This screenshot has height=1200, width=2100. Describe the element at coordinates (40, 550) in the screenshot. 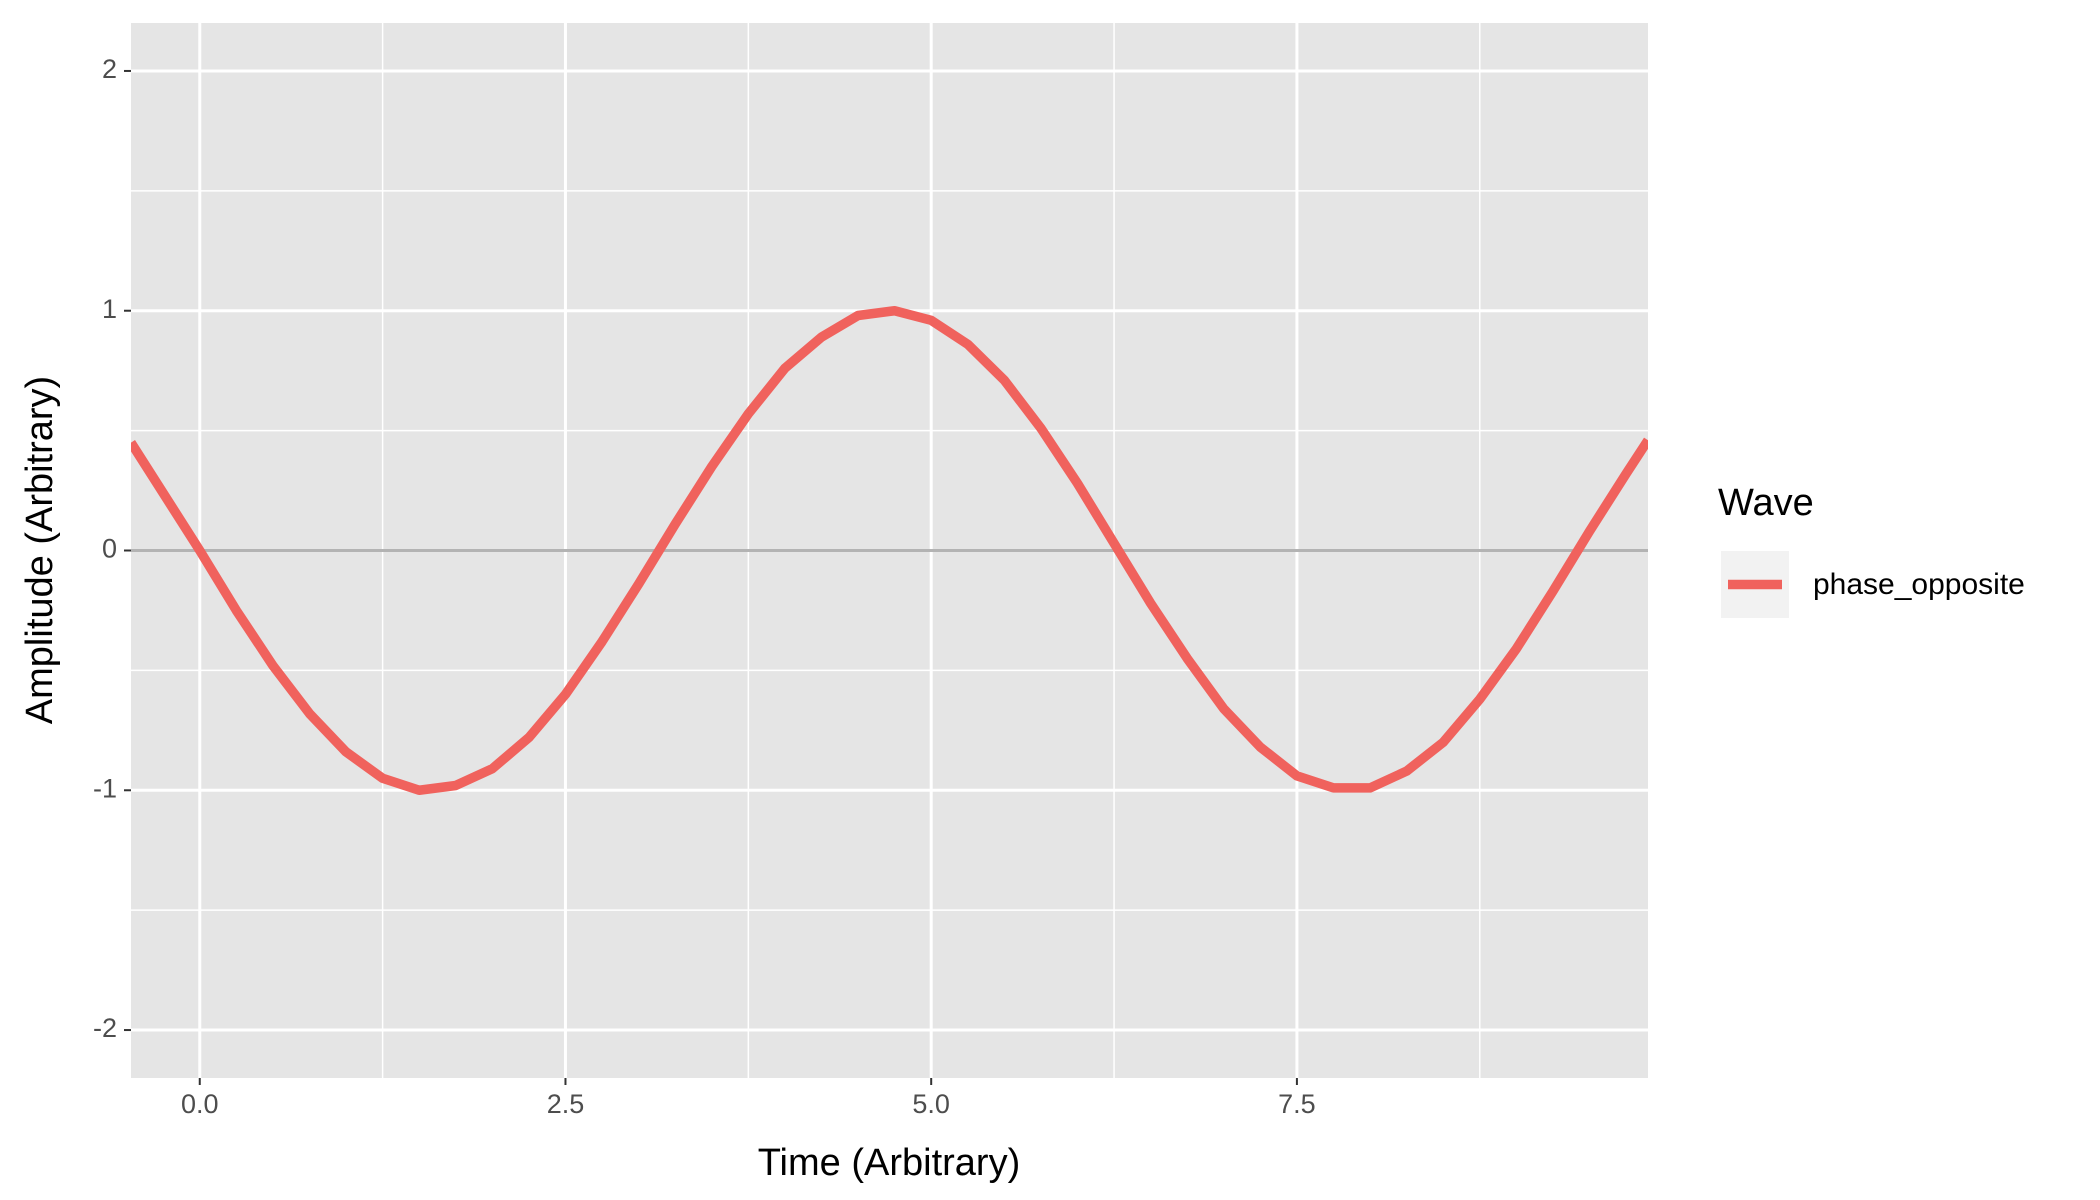

I see `y-axis-title: Amplitude (Arbitrary)` at that location.